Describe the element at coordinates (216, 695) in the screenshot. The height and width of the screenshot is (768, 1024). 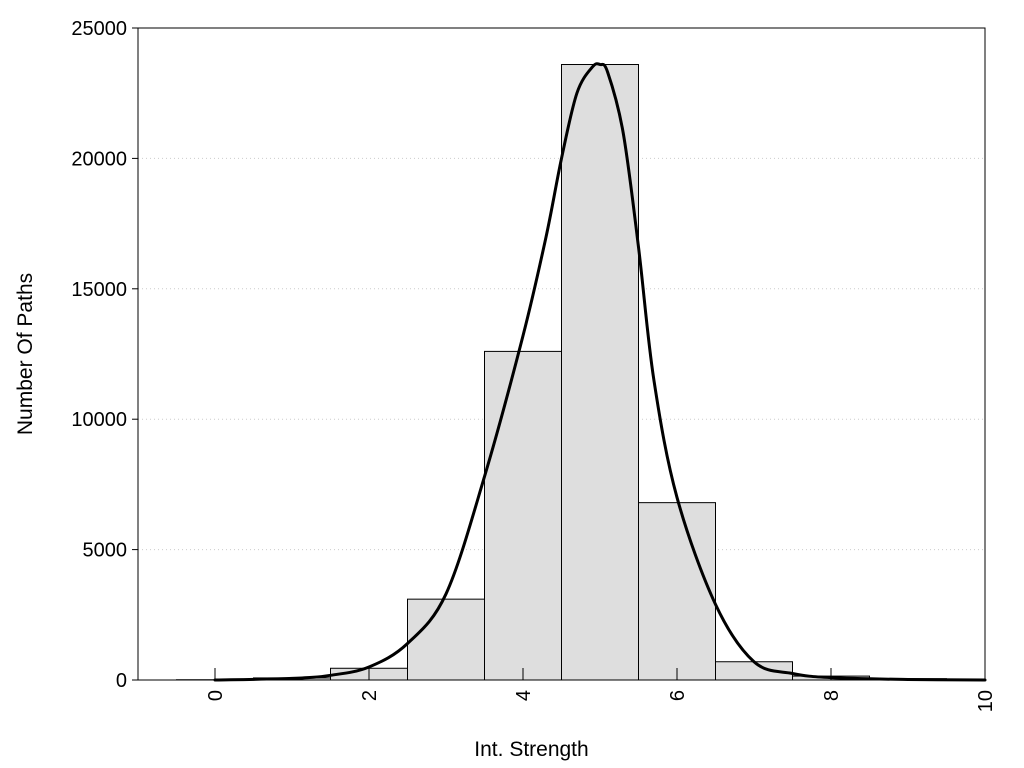
I see `x-tick-label-0: 0` at that location.